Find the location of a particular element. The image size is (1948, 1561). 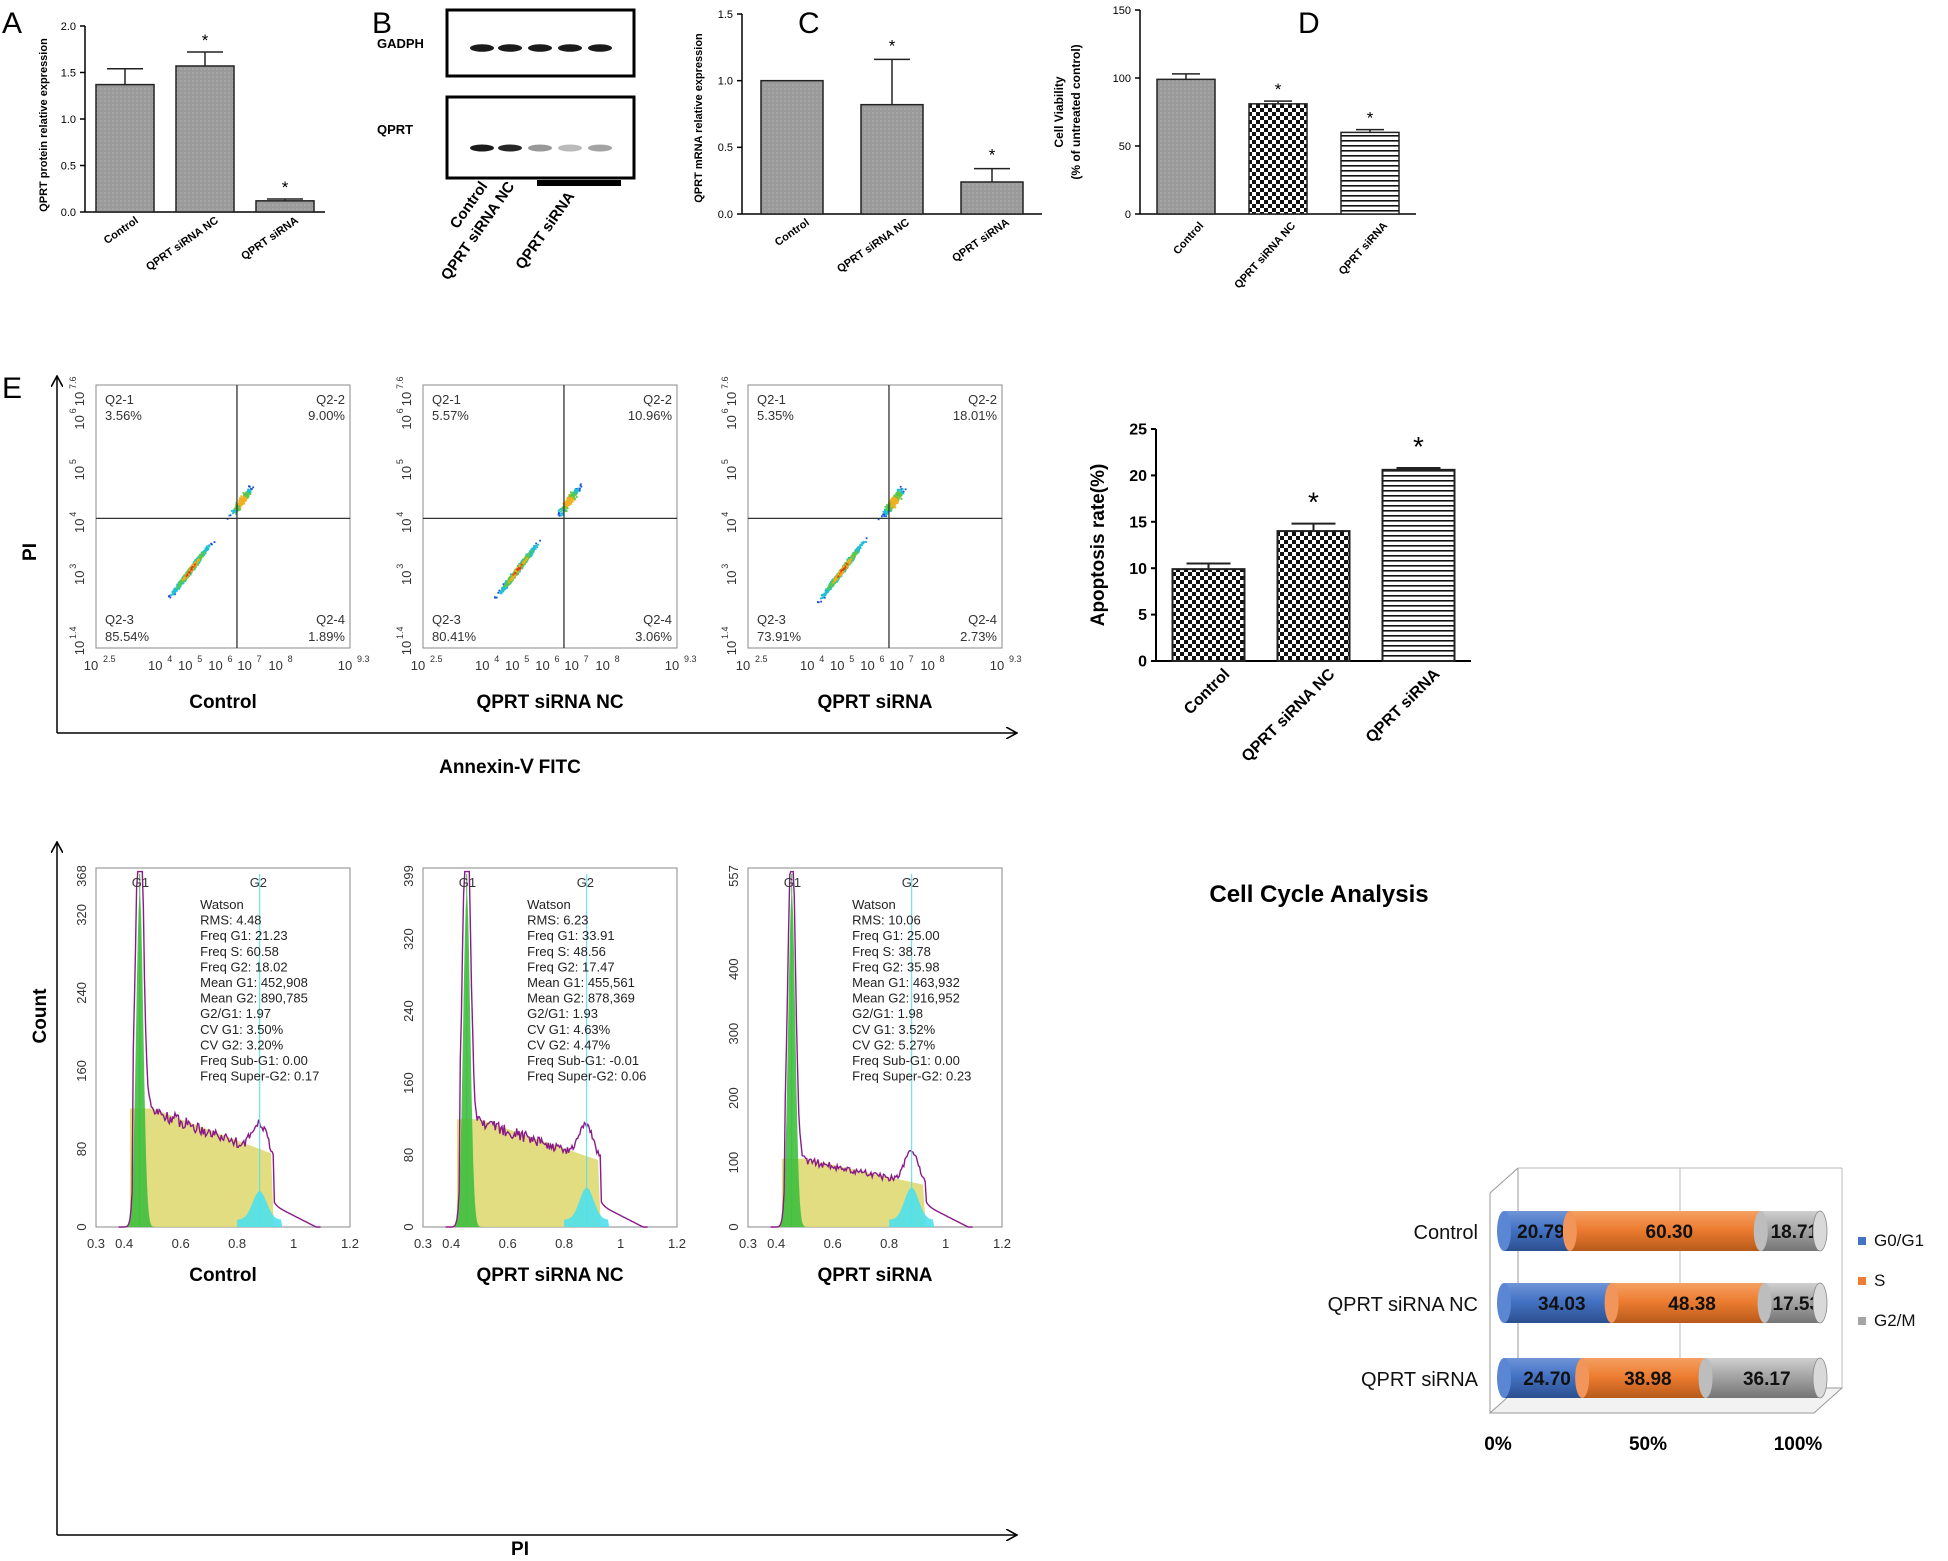

fit-stat-line: Freq S: 60.58 is located at coordinates (239, 951).